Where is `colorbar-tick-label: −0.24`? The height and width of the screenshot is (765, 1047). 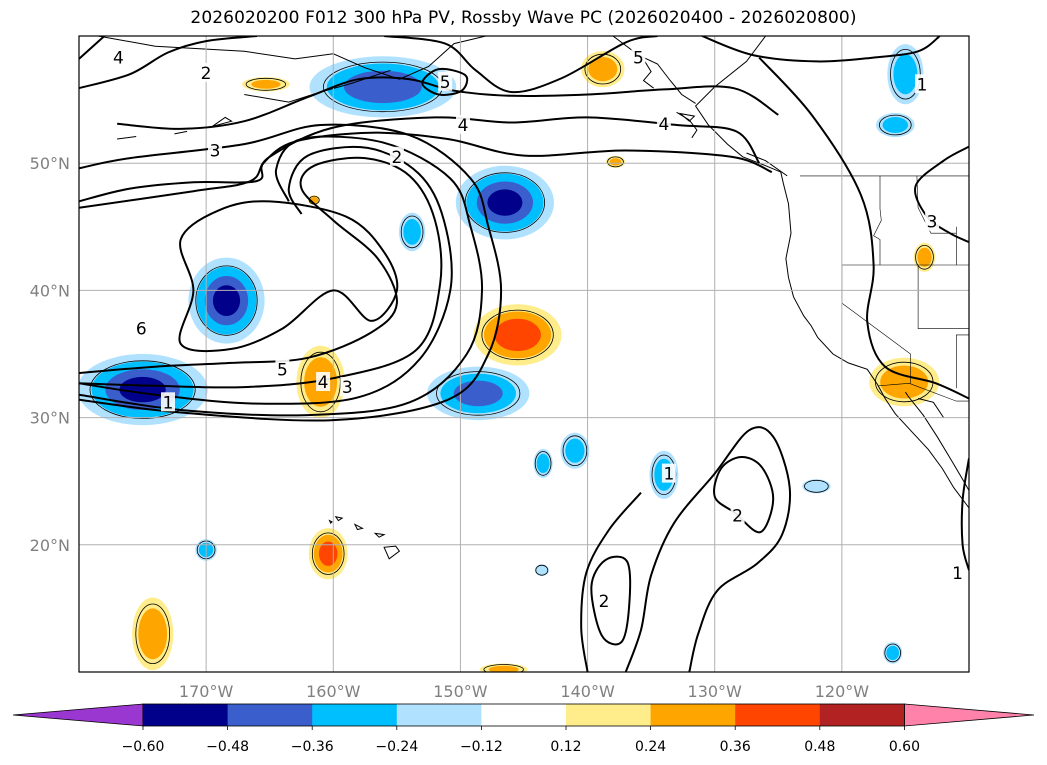
colorbar-tick-label: −0.24 is located at coordinates (396, 747).